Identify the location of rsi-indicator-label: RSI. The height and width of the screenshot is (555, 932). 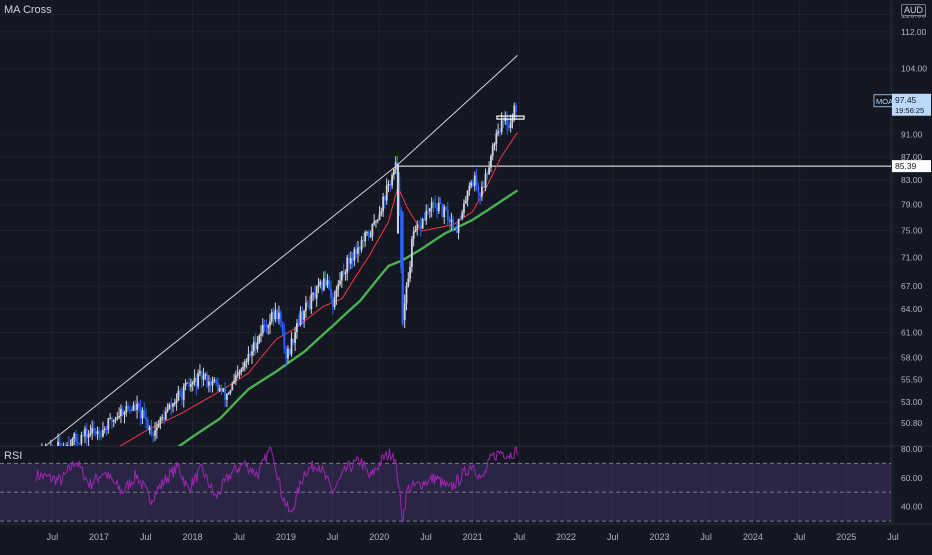
(13, 456).